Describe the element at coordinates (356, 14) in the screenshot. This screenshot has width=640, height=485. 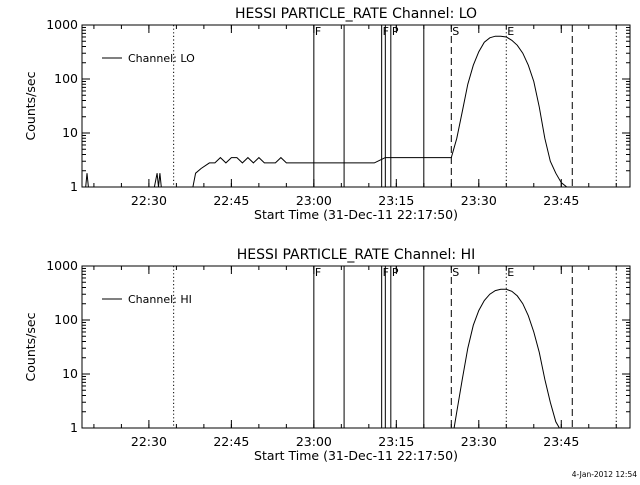
I see `chart-title: HESSI PARTICLE_RATE Channel: LO` at that location.